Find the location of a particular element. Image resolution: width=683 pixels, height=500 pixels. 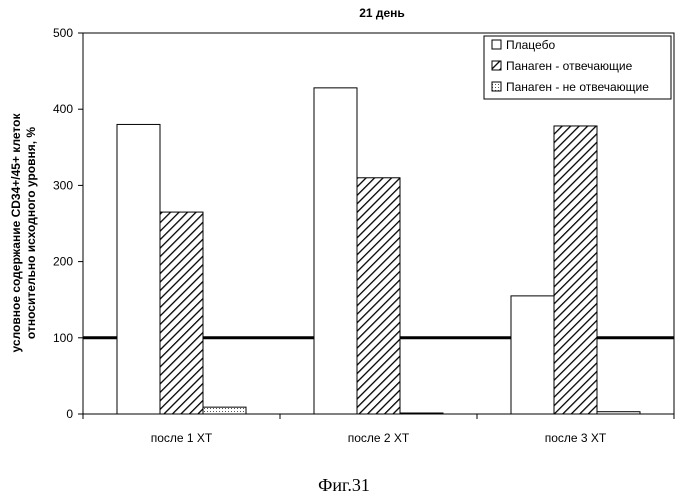

figure-caption: Фиг.31 is located at coordinates (344, 485).